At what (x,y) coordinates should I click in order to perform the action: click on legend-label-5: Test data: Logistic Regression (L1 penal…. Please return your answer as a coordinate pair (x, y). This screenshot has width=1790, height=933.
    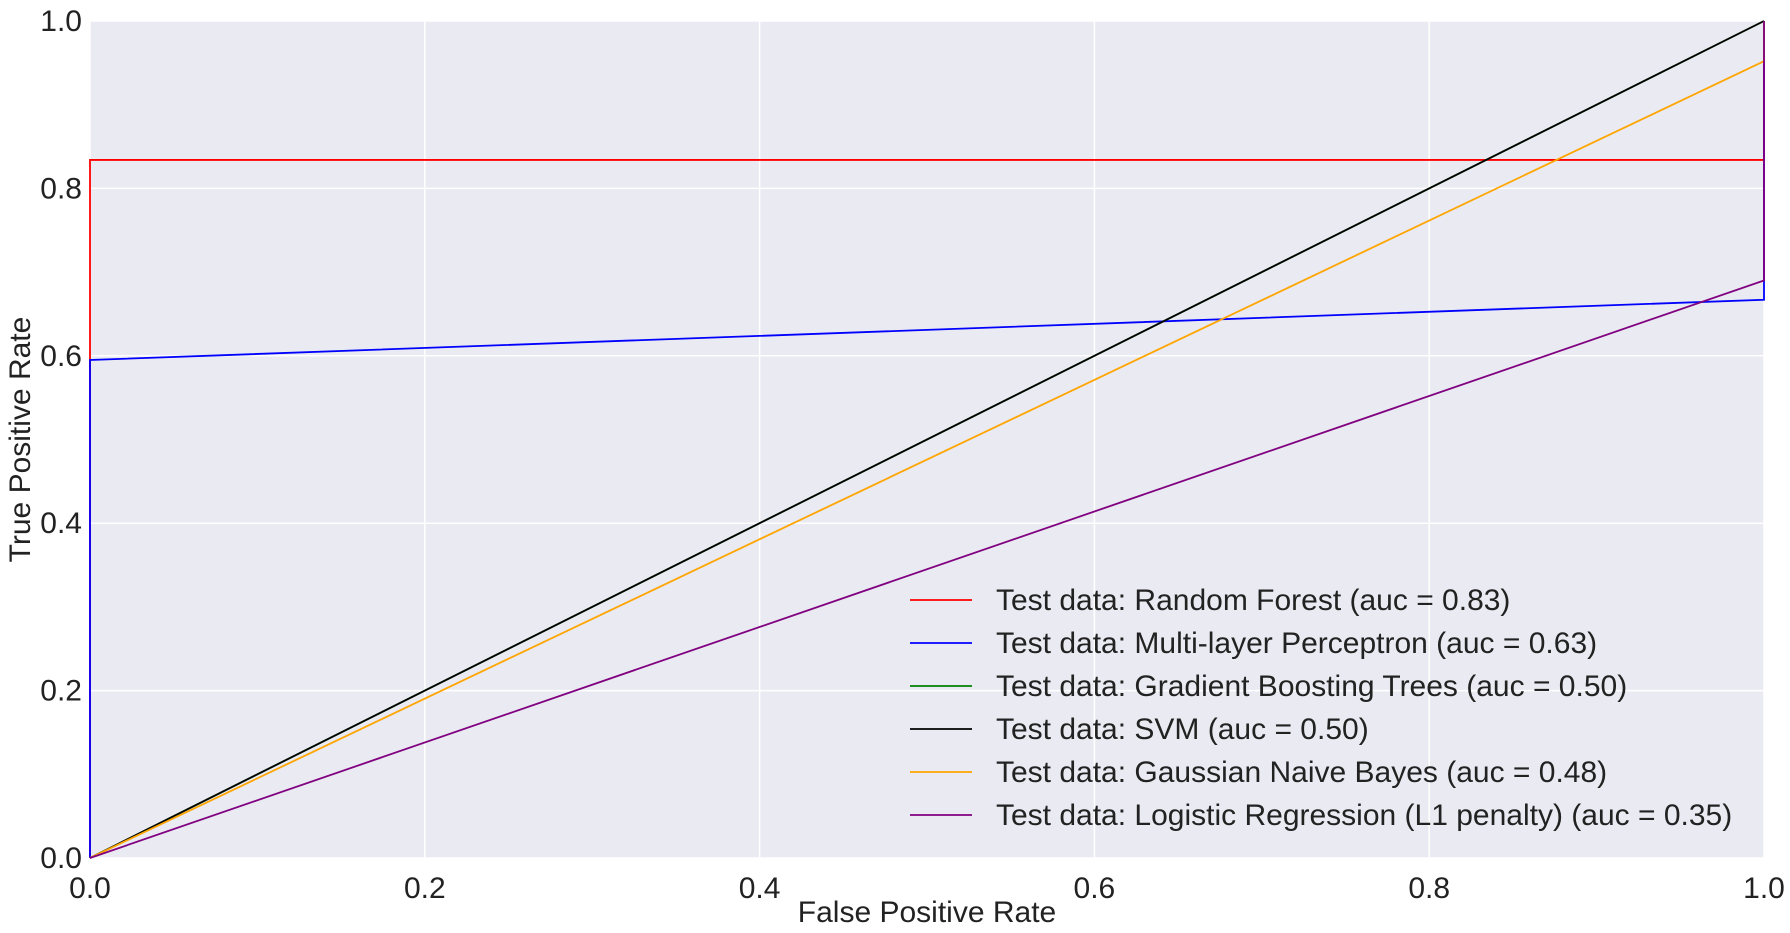
    Looking at the image, I should click on (1364, 815).